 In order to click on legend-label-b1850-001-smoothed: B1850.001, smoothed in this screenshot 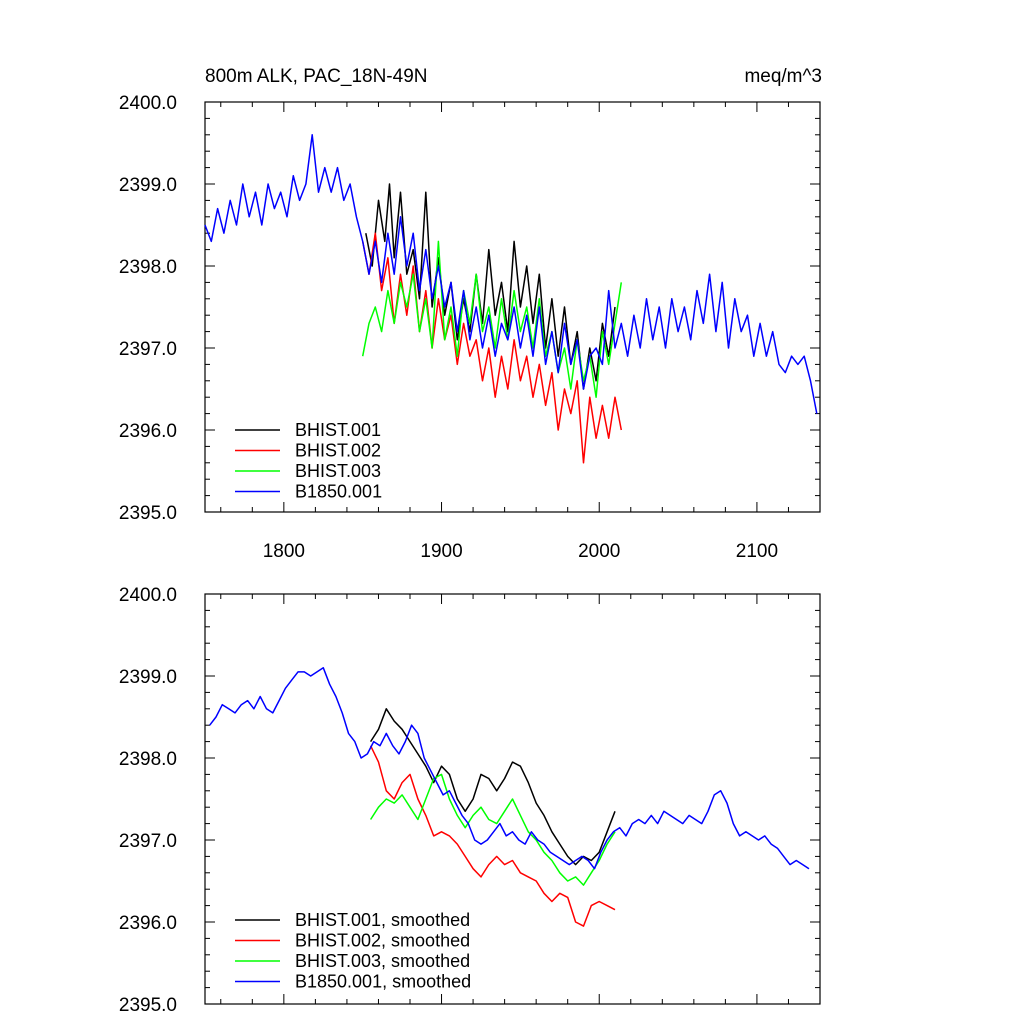, I will do `click(383, 982)`.